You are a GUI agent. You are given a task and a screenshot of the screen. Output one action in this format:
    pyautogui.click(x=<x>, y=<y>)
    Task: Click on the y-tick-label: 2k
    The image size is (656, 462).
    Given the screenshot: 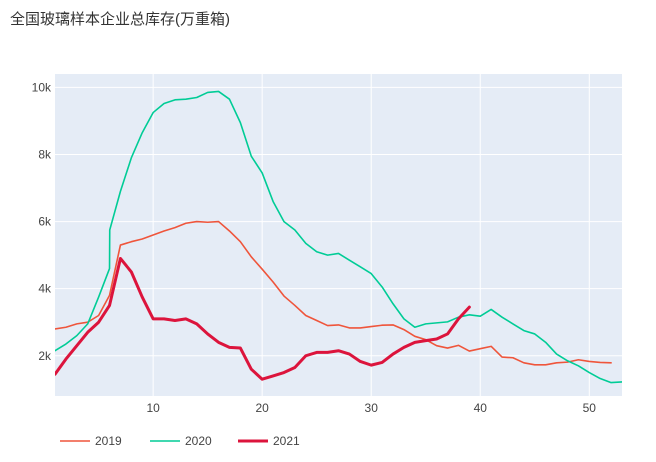 What is the action you would take?
    pyautogui.click(x=45, y=356)
    